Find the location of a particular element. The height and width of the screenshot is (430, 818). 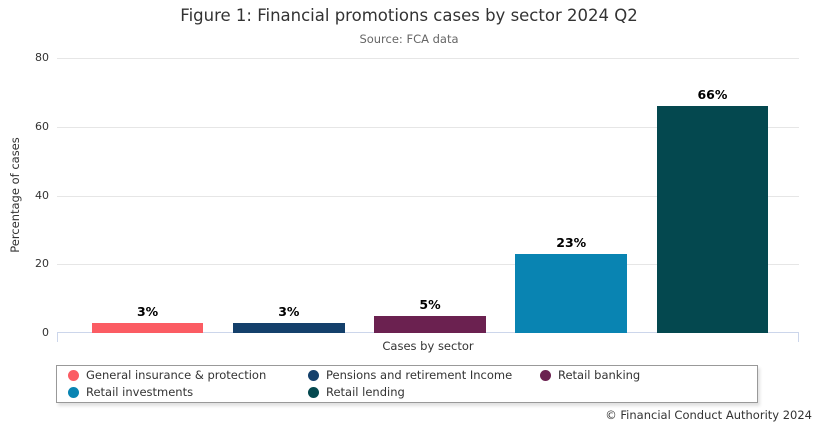

bar-data-label: 23% is located at coordinates (571, 242).